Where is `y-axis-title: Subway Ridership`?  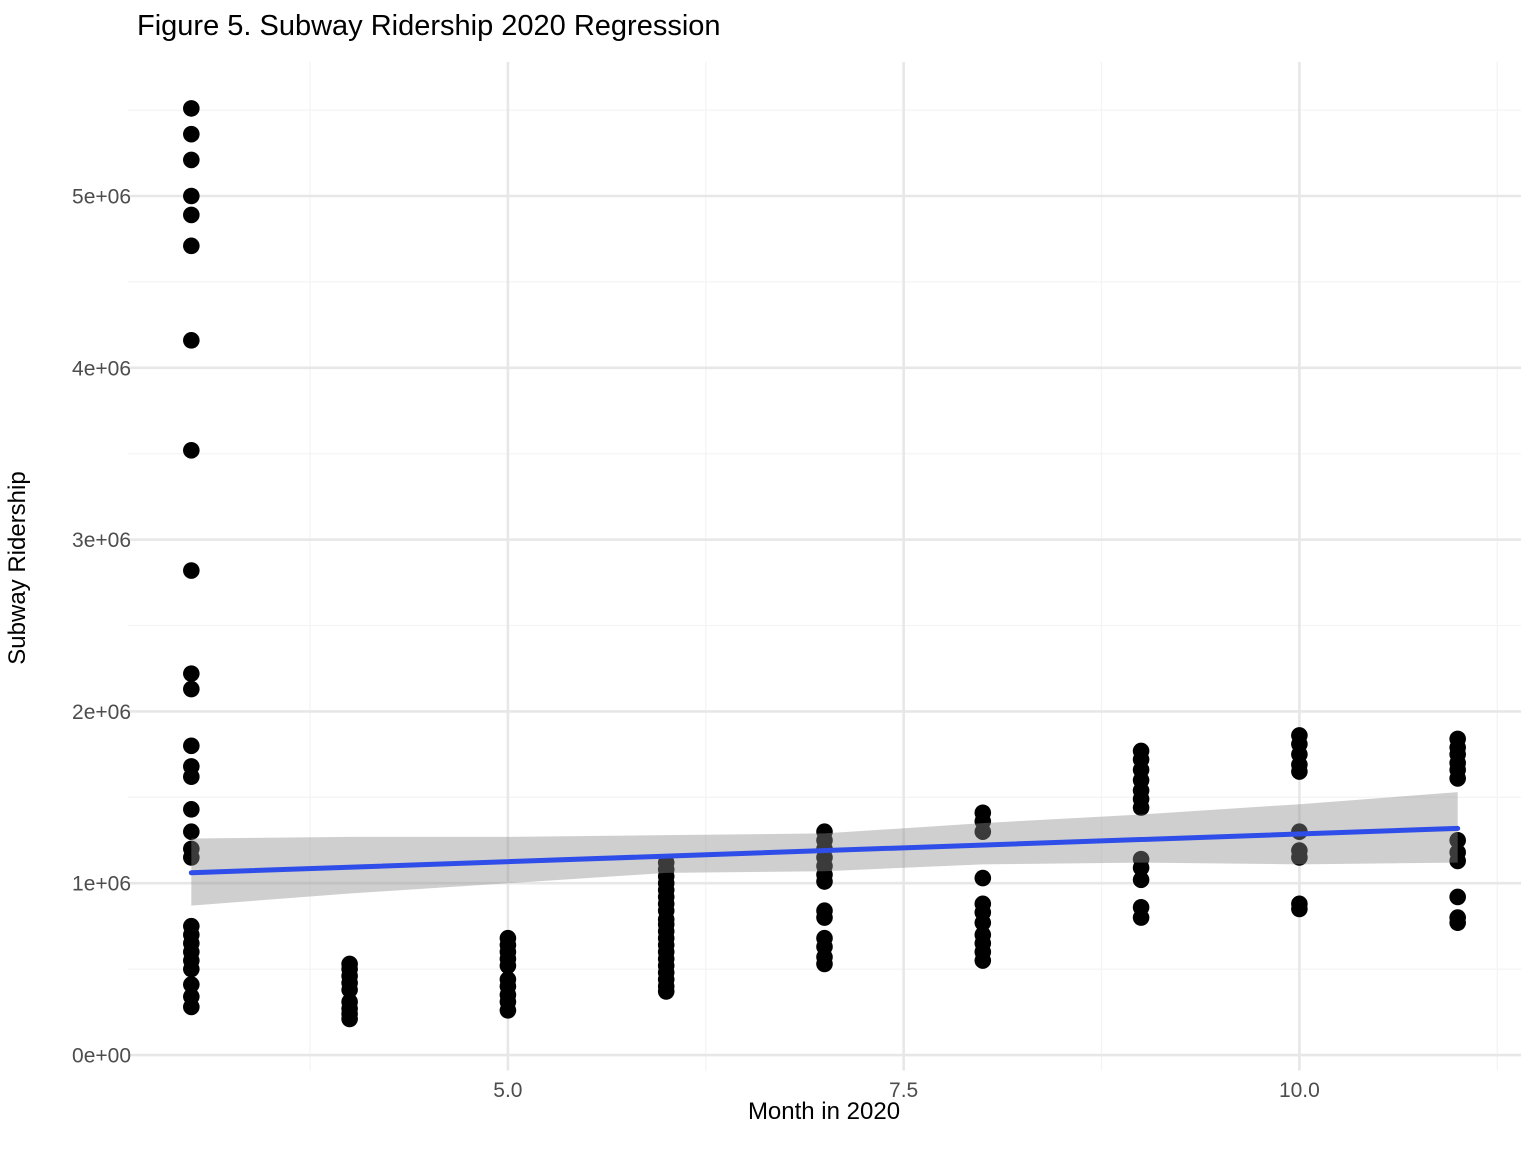
y-axis-title: Subway Ridership is located at coordinates (17, 568).